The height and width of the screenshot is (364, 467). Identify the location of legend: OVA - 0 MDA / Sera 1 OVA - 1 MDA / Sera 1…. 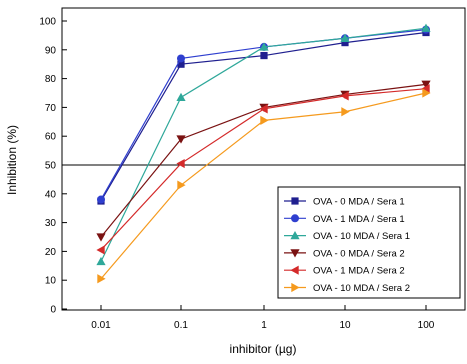
(369, 242).